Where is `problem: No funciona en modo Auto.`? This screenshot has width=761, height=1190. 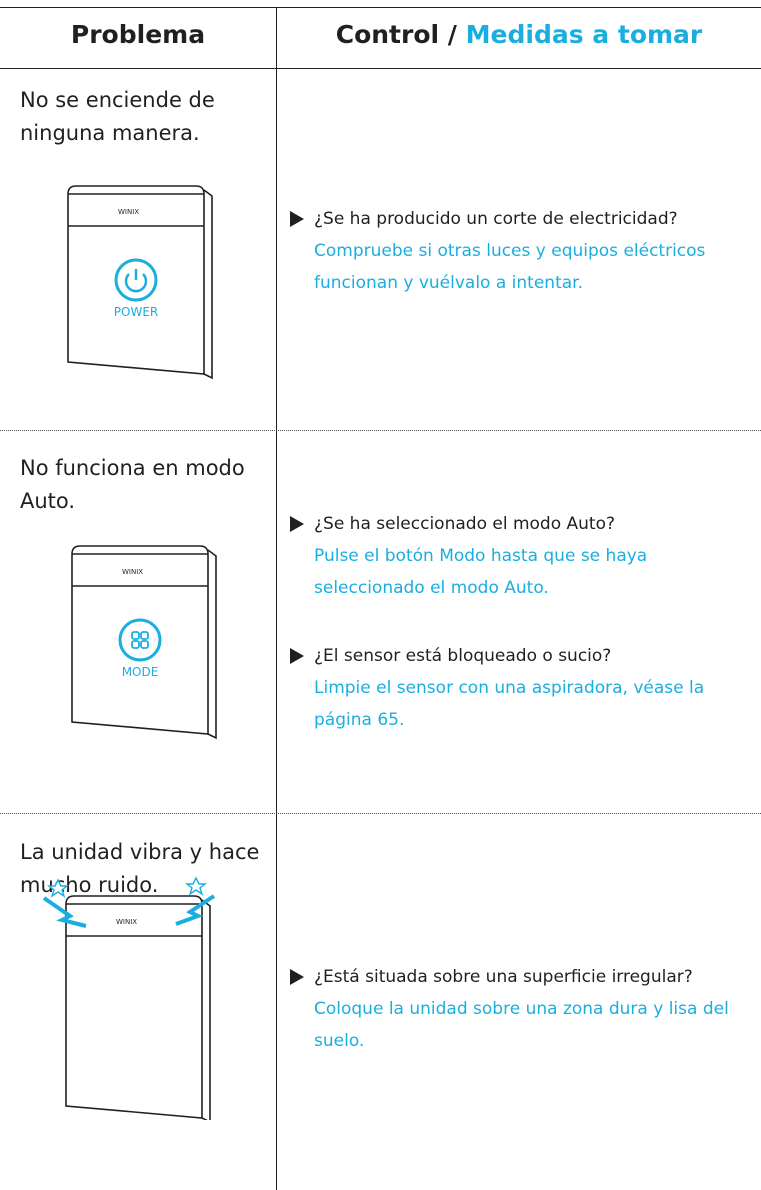
problem: No funciona en modo Auto. is located at coordinates (132, 485).